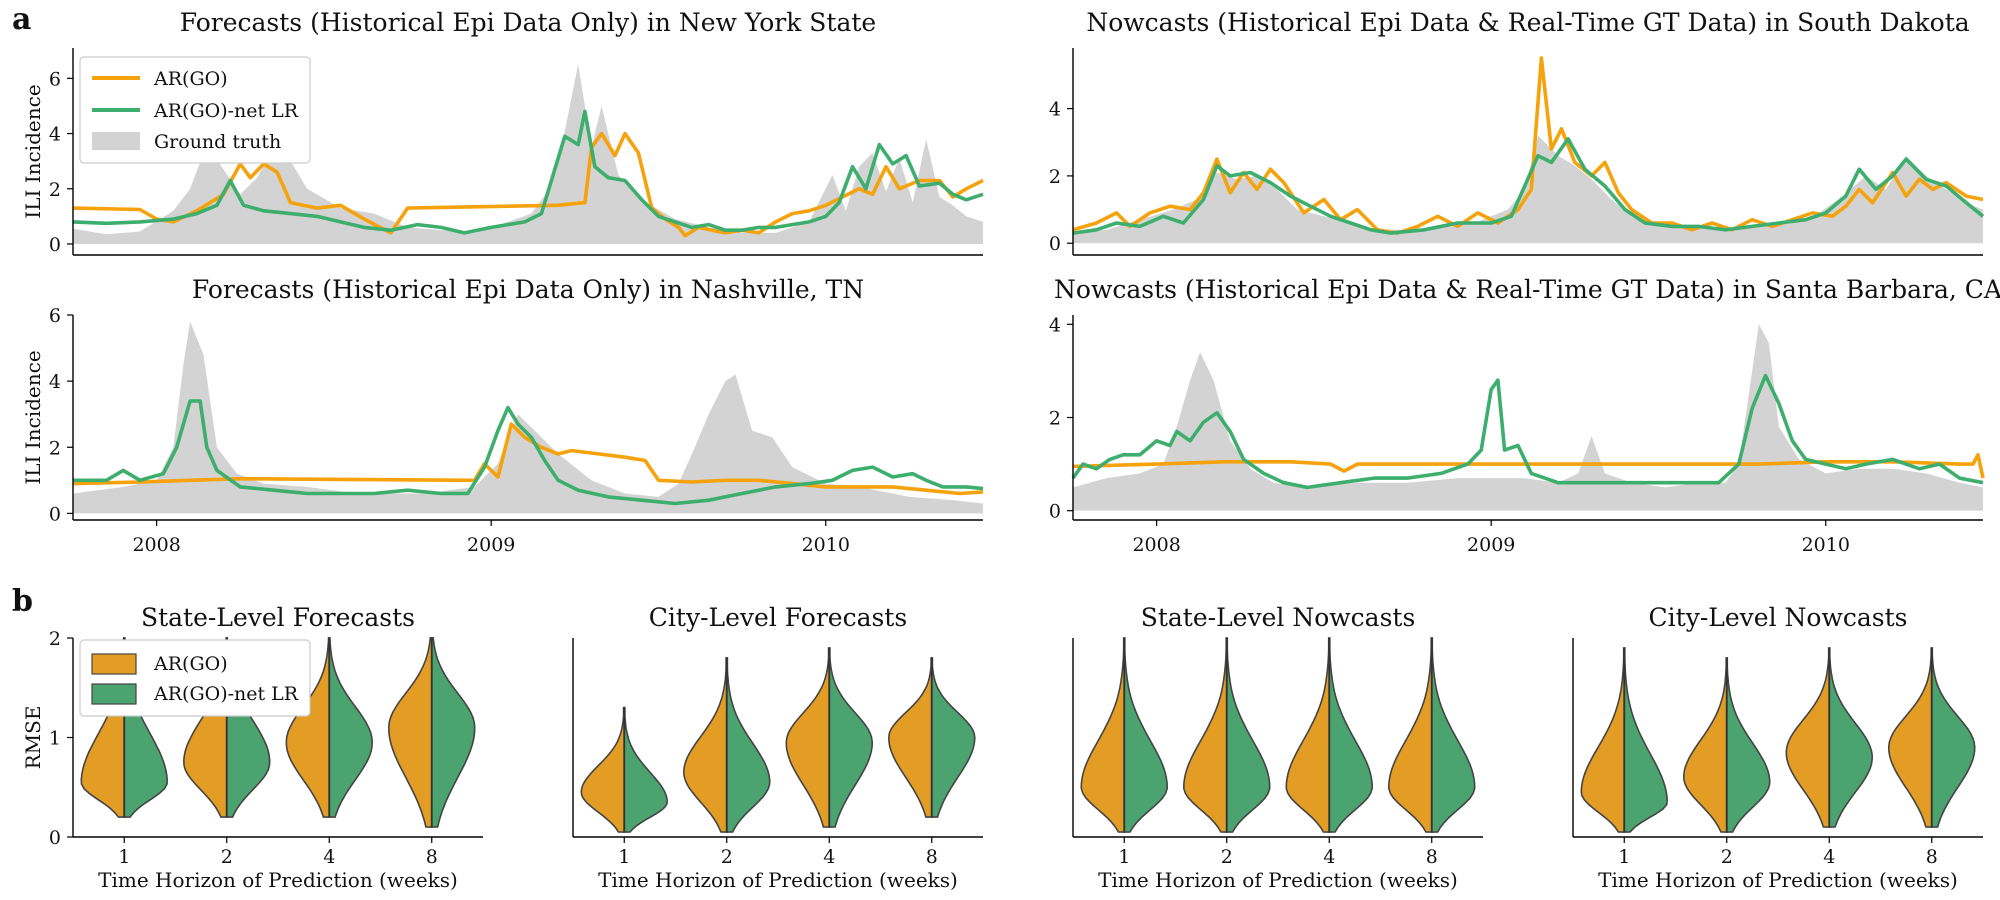 This screenshot has height=900, width=2000. What do you see at coordinates (778, 617) in the screenshot?
I see `panel-title: City-Level Forecasts` at bounding box center [778, 617].